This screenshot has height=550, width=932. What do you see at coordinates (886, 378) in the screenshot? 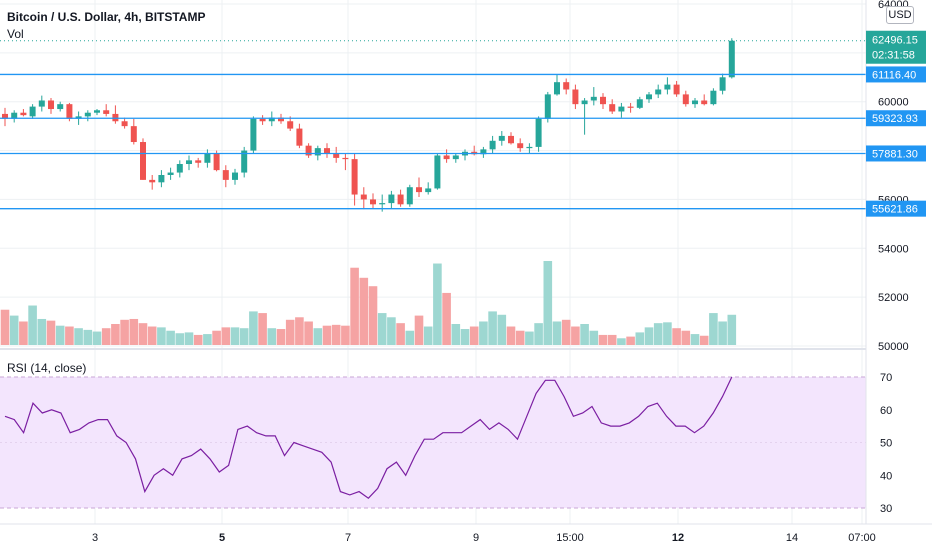
I see `rsi-tick-label: 70` at bounding box center [886, 378].